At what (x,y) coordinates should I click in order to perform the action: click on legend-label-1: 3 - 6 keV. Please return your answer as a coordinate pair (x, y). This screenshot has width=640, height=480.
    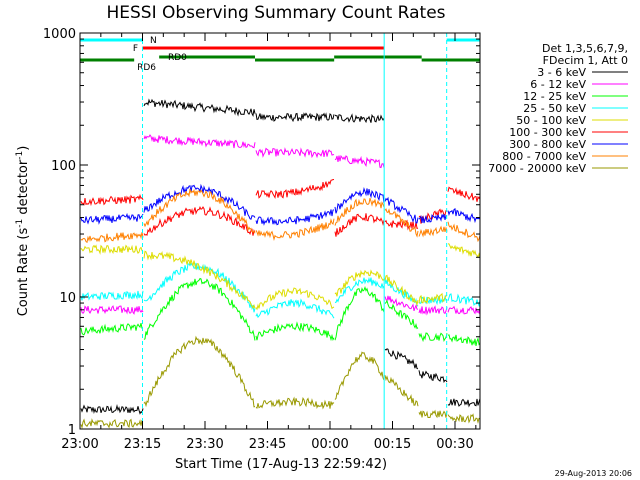
    Looking at the image, I should click on (561, 72).